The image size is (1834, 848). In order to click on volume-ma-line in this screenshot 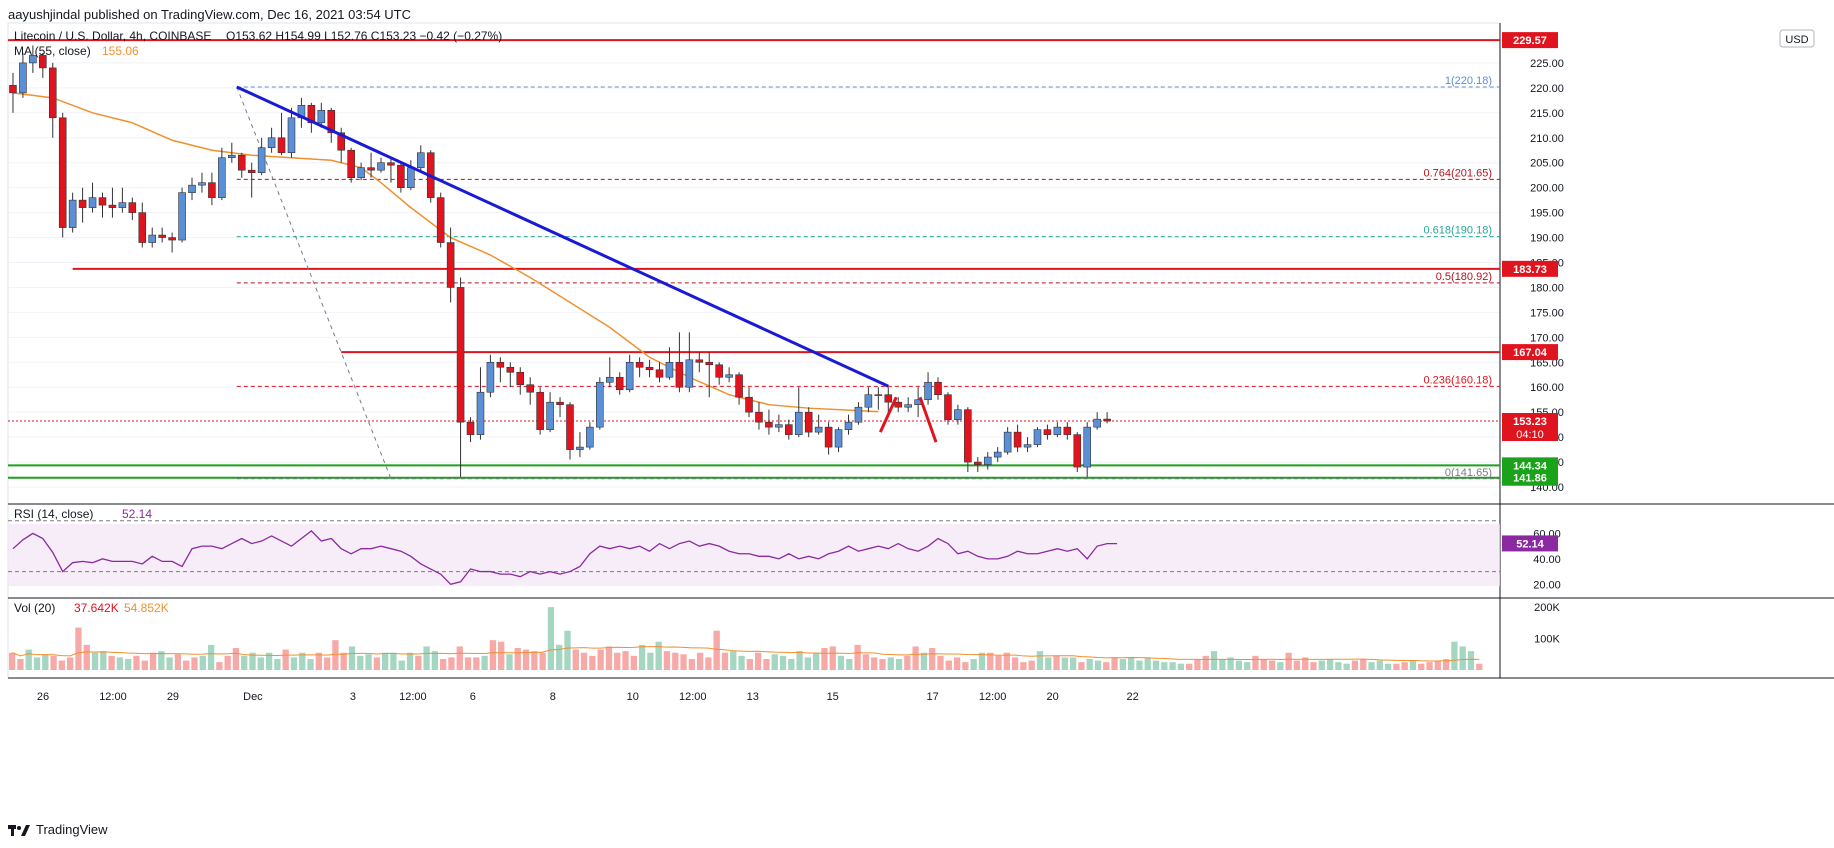, I will do `click(745, 654)`.